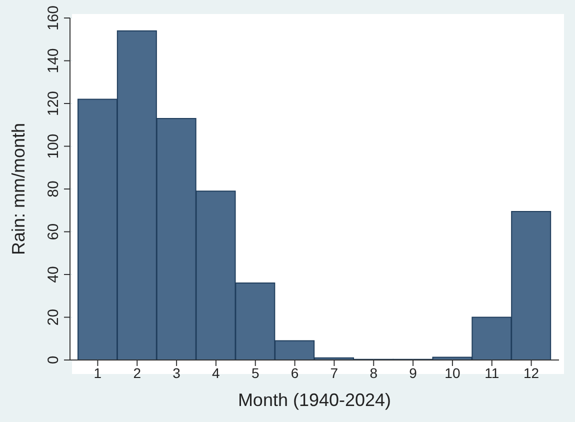  I want to click on y-tick-label: 40, so click(53, 274).